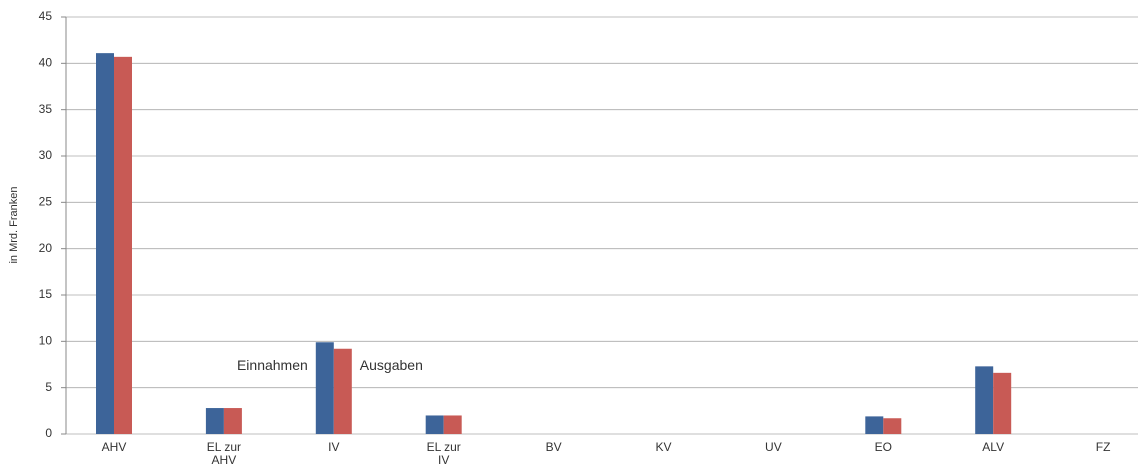 The height and width of the screenshot is (473, 1146). What do you see at coordinates (48, 433) in the screenshot?
I see `y-tick-label: 0` at bounding box center [48, 433].